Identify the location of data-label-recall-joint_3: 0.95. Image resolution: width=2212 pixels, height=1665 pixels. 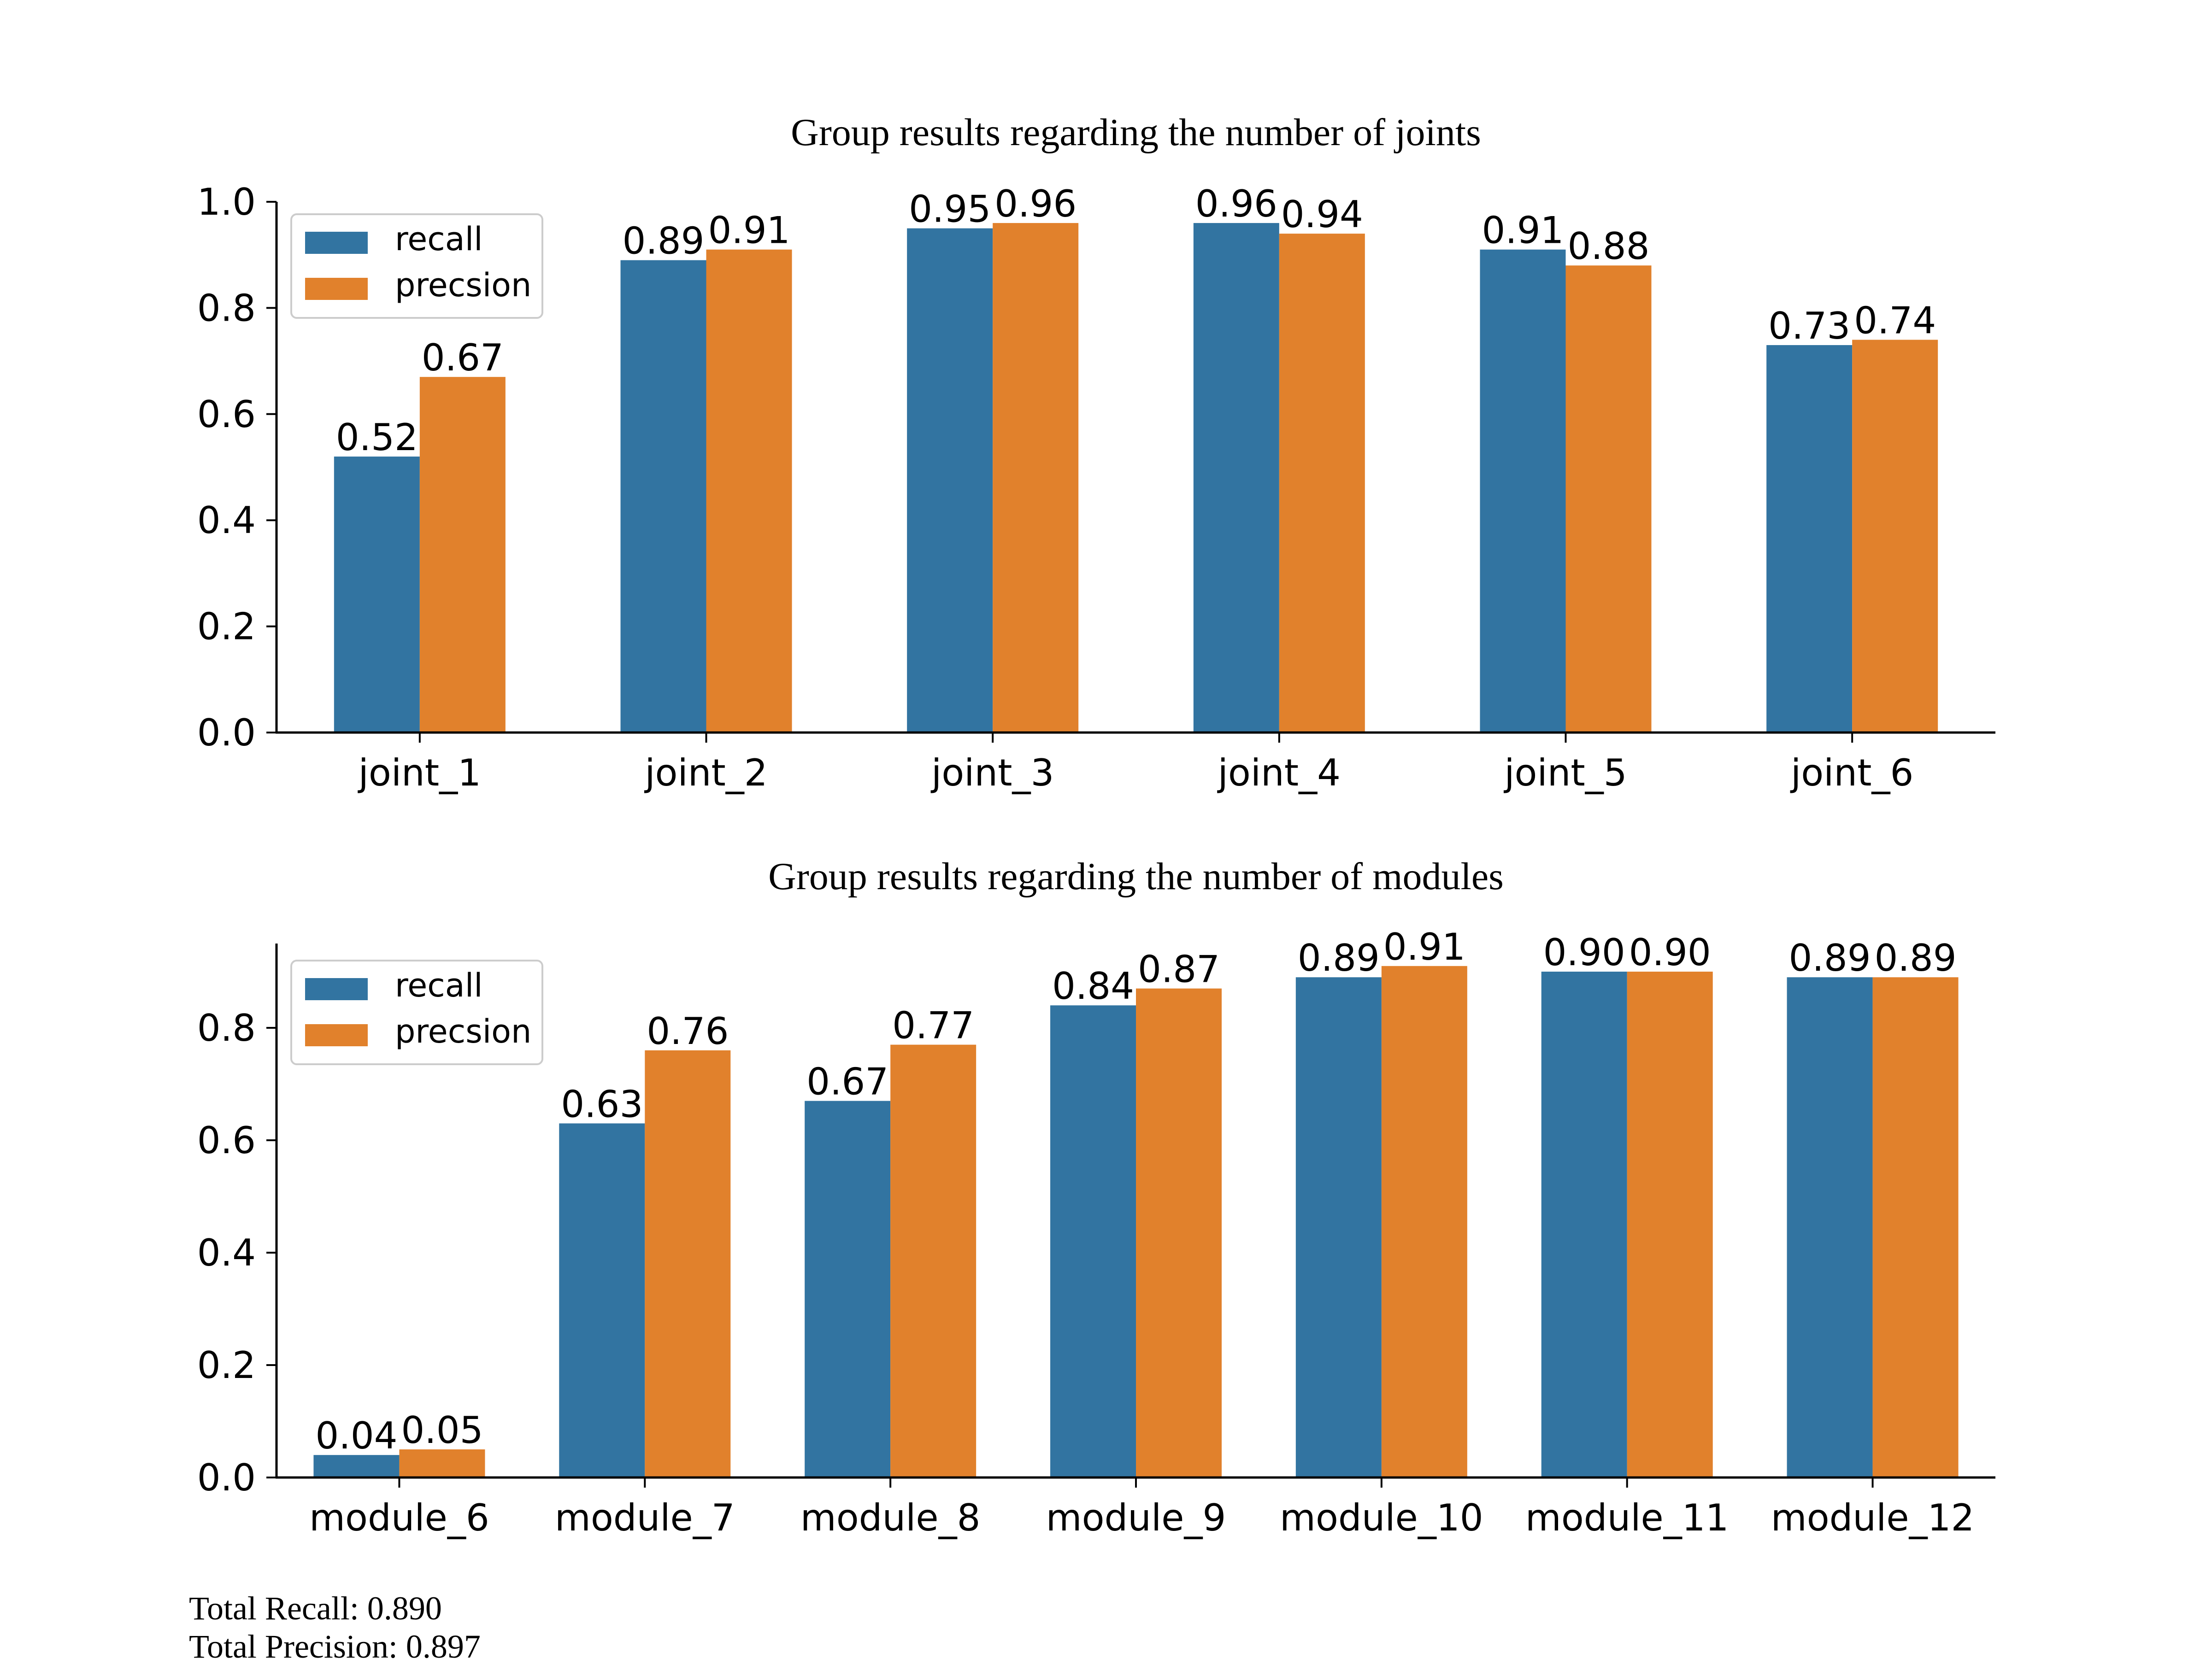
(950, 209).